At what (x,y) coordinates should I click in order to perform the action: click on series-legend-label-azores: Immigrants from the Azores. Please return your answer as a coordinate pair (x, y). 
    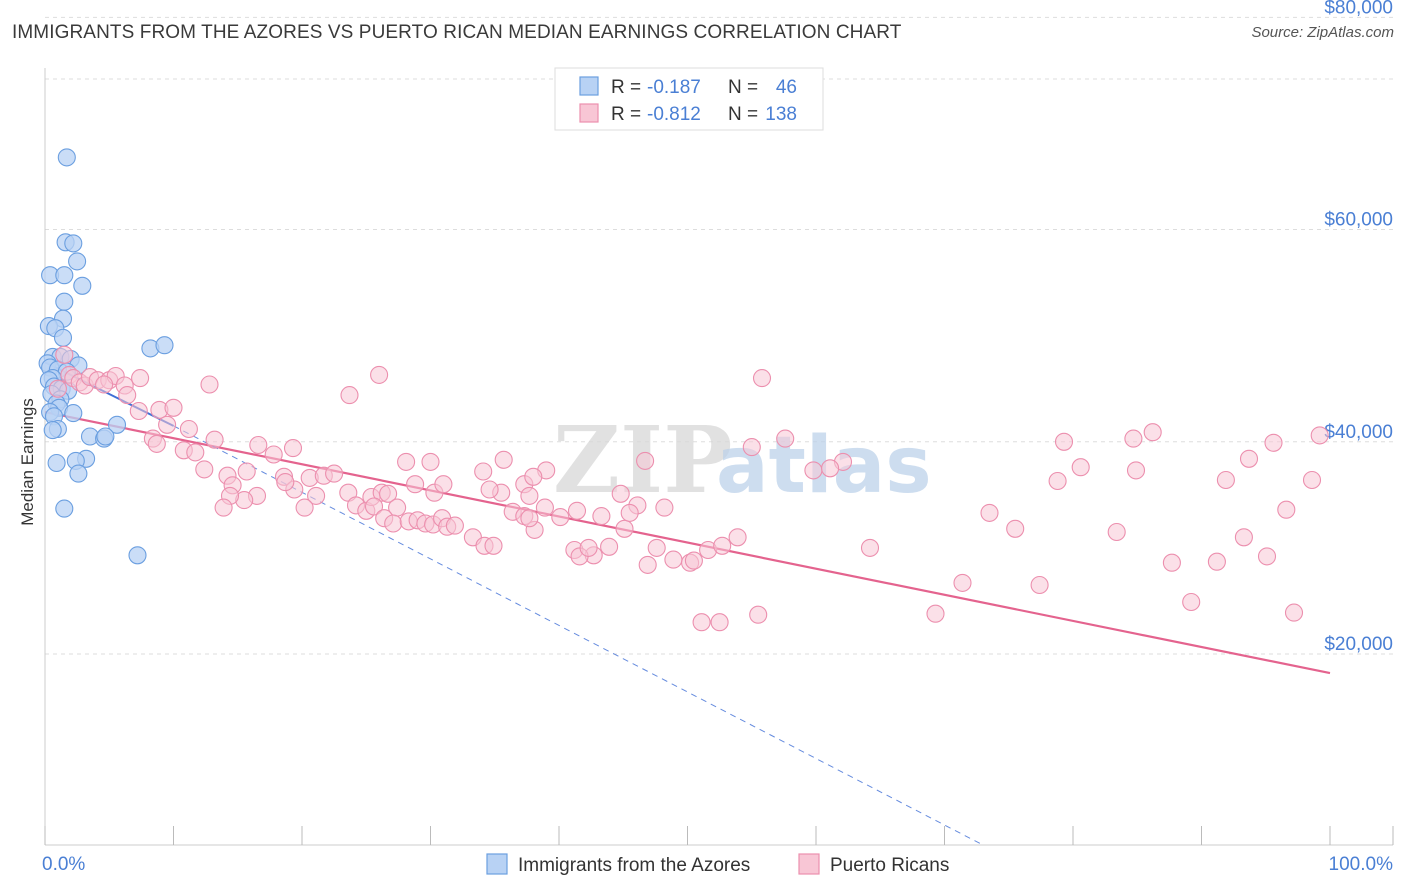
    Looking at the image, I should click on (634, 865).